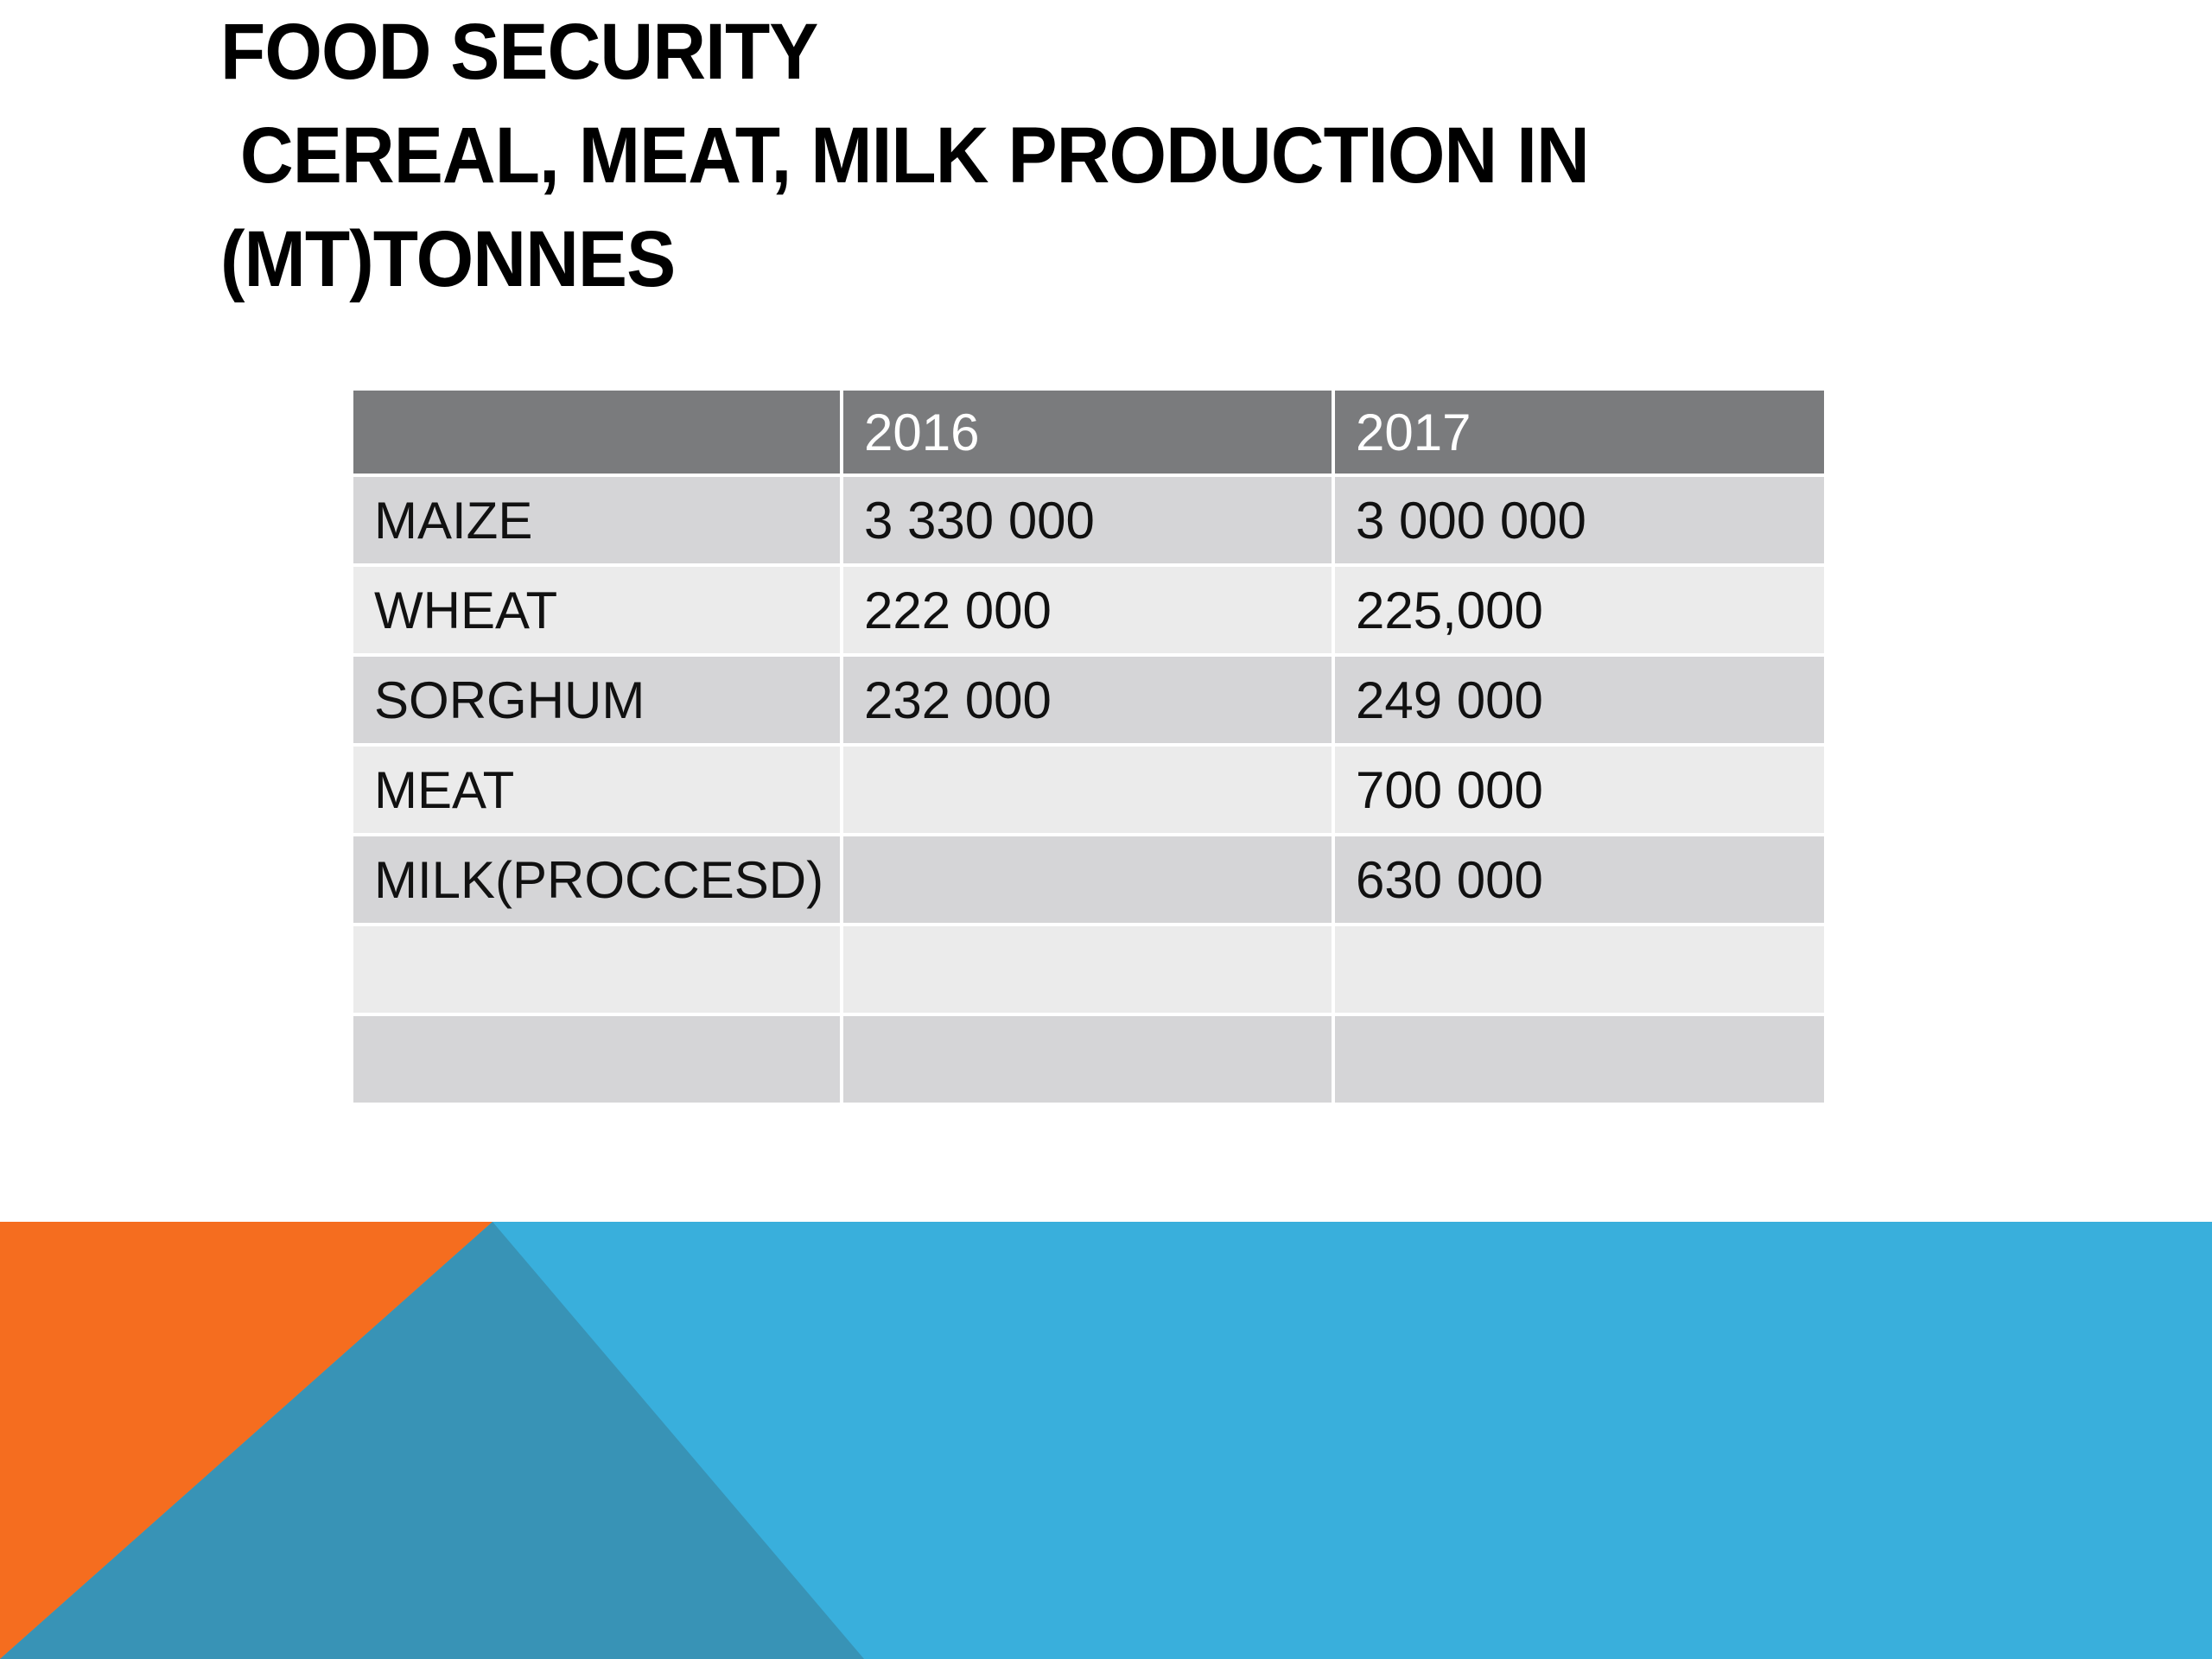  What do you see at coordinates (1579, 520) in the screenshot?
I see `cell-2017: 3 000 000` at bounding box center [1579, 520].